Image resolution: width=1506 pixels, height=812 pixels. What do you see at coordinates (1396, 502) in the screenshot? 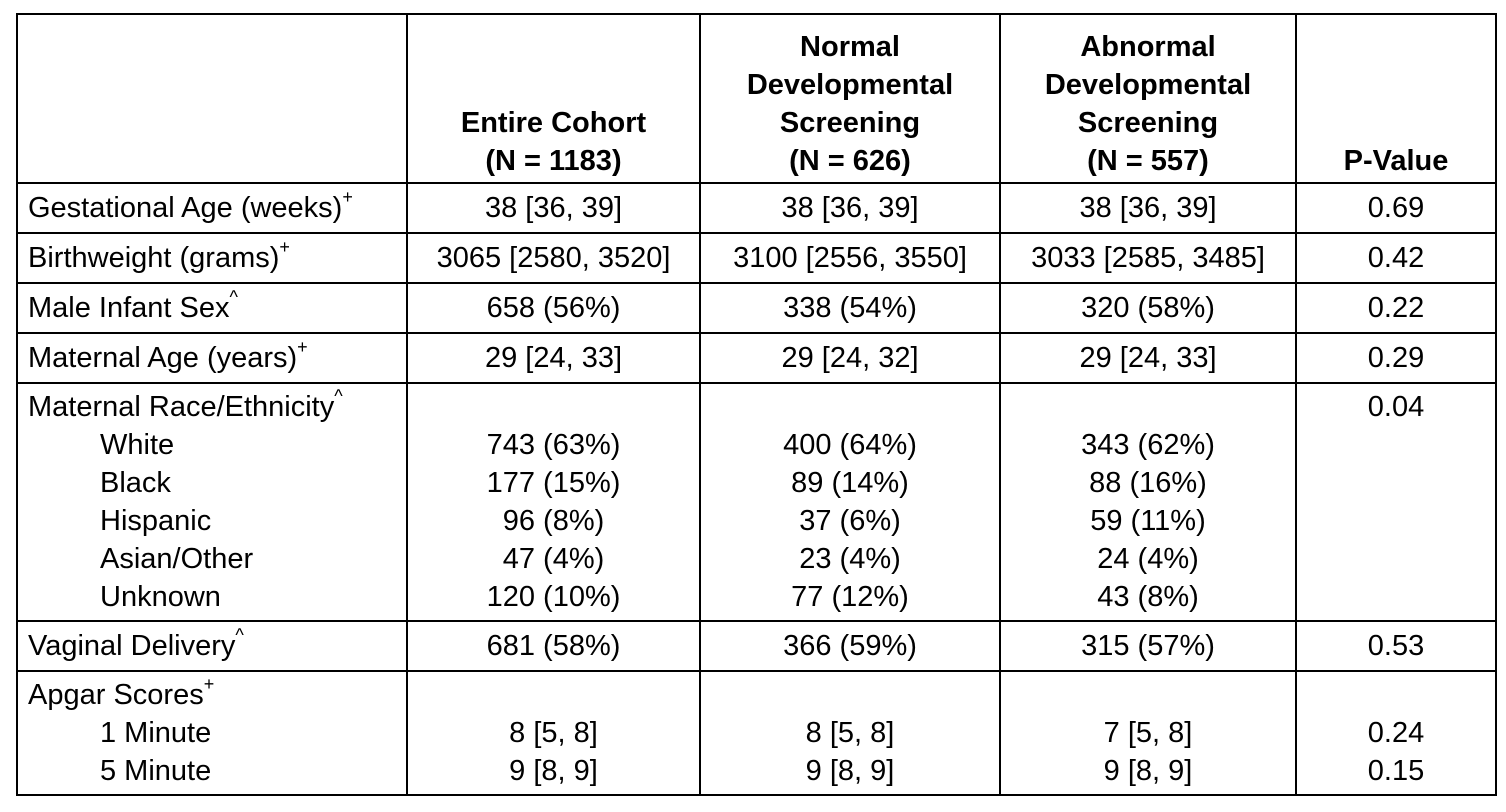
I see `cell-p-value: 0.04` at bounding box center [1396, 502].